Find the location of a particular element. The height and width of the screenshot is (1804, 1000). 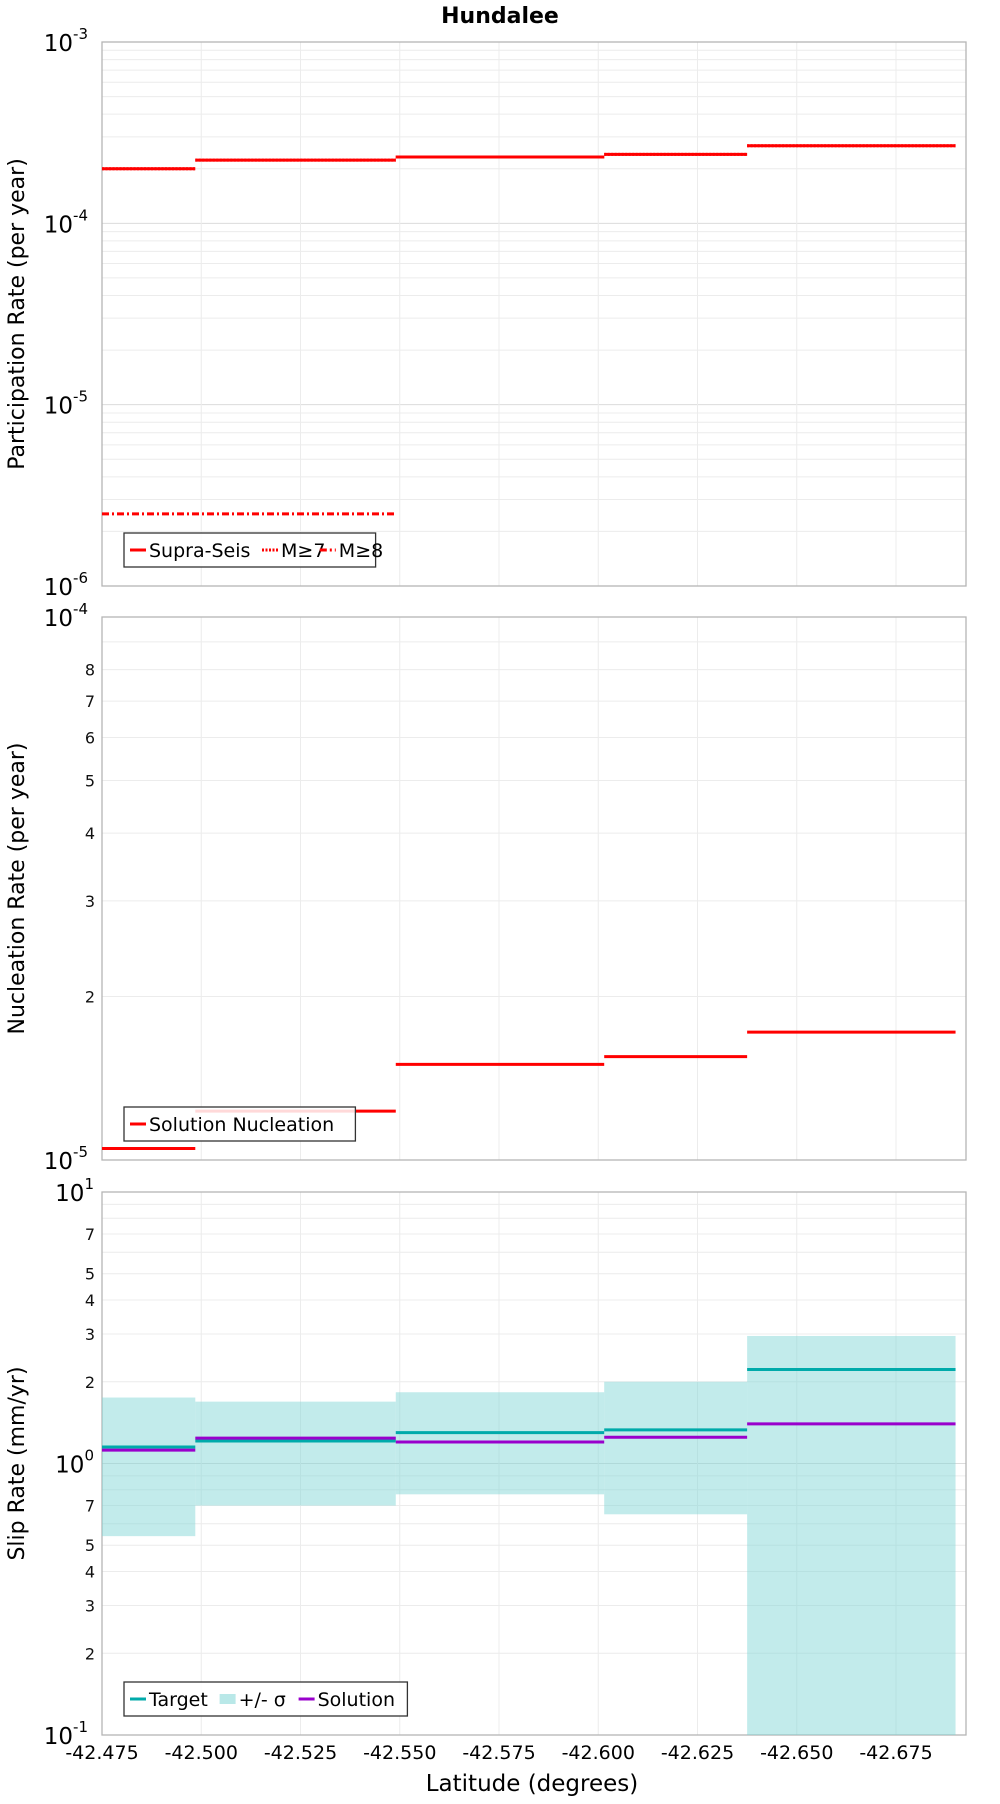

x-tick-label: -42.625 is located at coordinates (697, 1753).